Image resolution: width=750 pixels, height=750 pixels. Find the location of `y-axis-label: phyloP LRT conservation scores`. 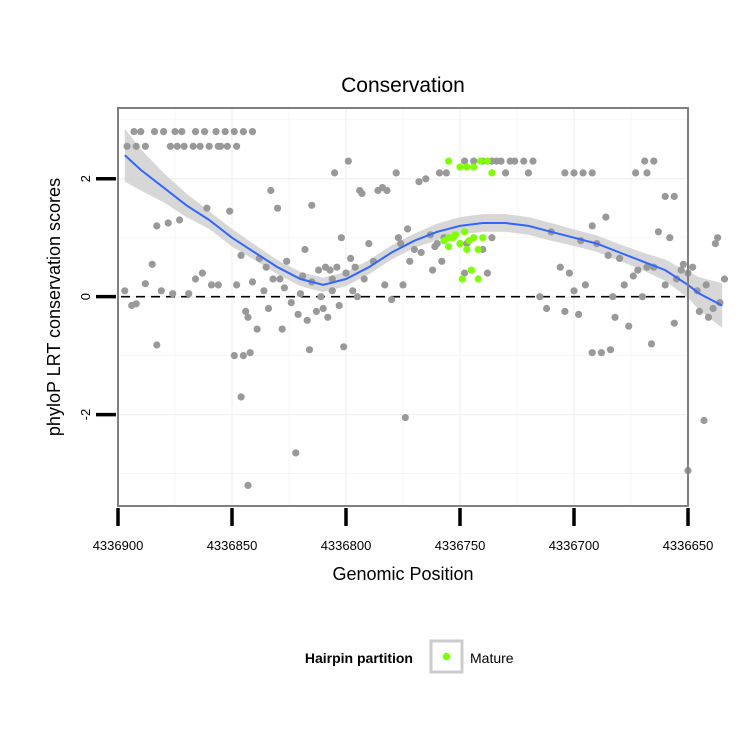

y-axis-label: phyloP LRT conservation scores is located at coordinates (54, 307).